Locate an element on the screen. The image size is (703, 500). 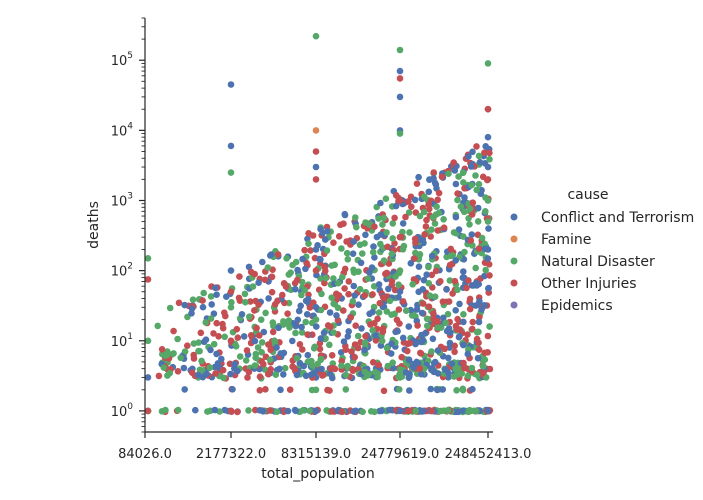
x-axis-label: total_population is located at coordinates (318, 474).